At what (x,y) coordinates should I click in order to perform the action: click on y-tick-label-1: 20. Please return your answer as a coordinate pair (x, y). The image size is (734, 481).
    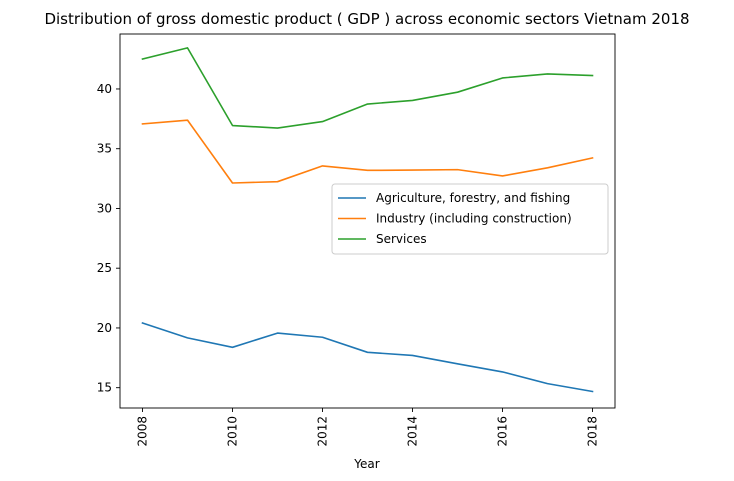
    Looking at the image, I should click on (104, 328).